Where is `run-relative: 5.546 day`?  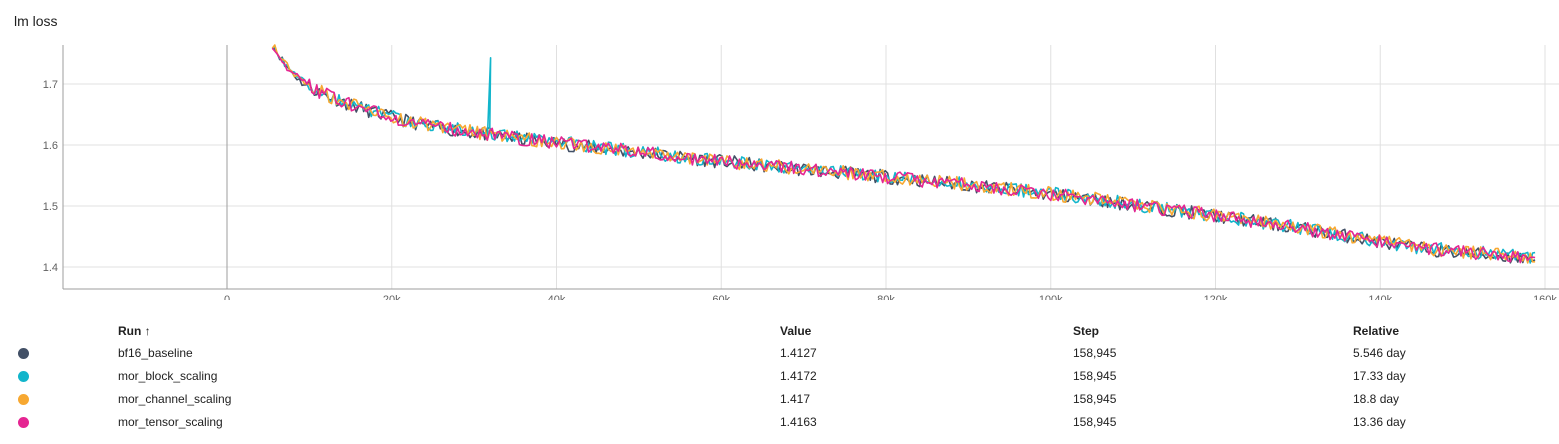 run-relative: 5.546 day is located at coordinates (1379, 353).